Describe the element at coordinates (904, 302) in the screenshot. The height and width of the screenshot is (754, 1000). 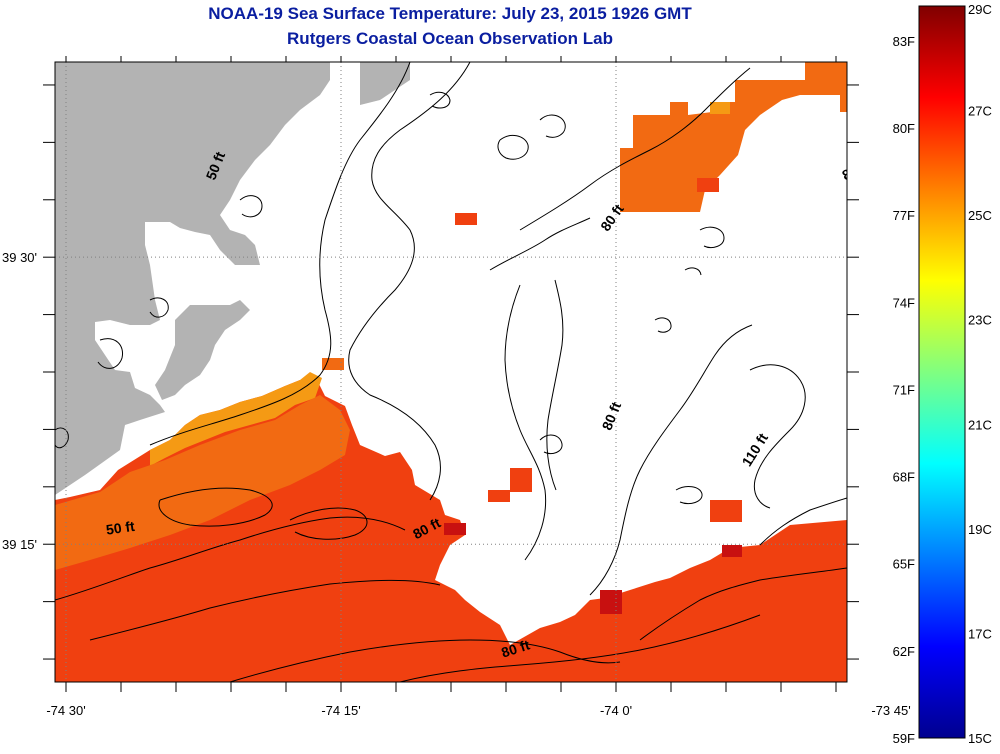
I see `colorbar-fahrenheit-label-3: 74F` at that location.